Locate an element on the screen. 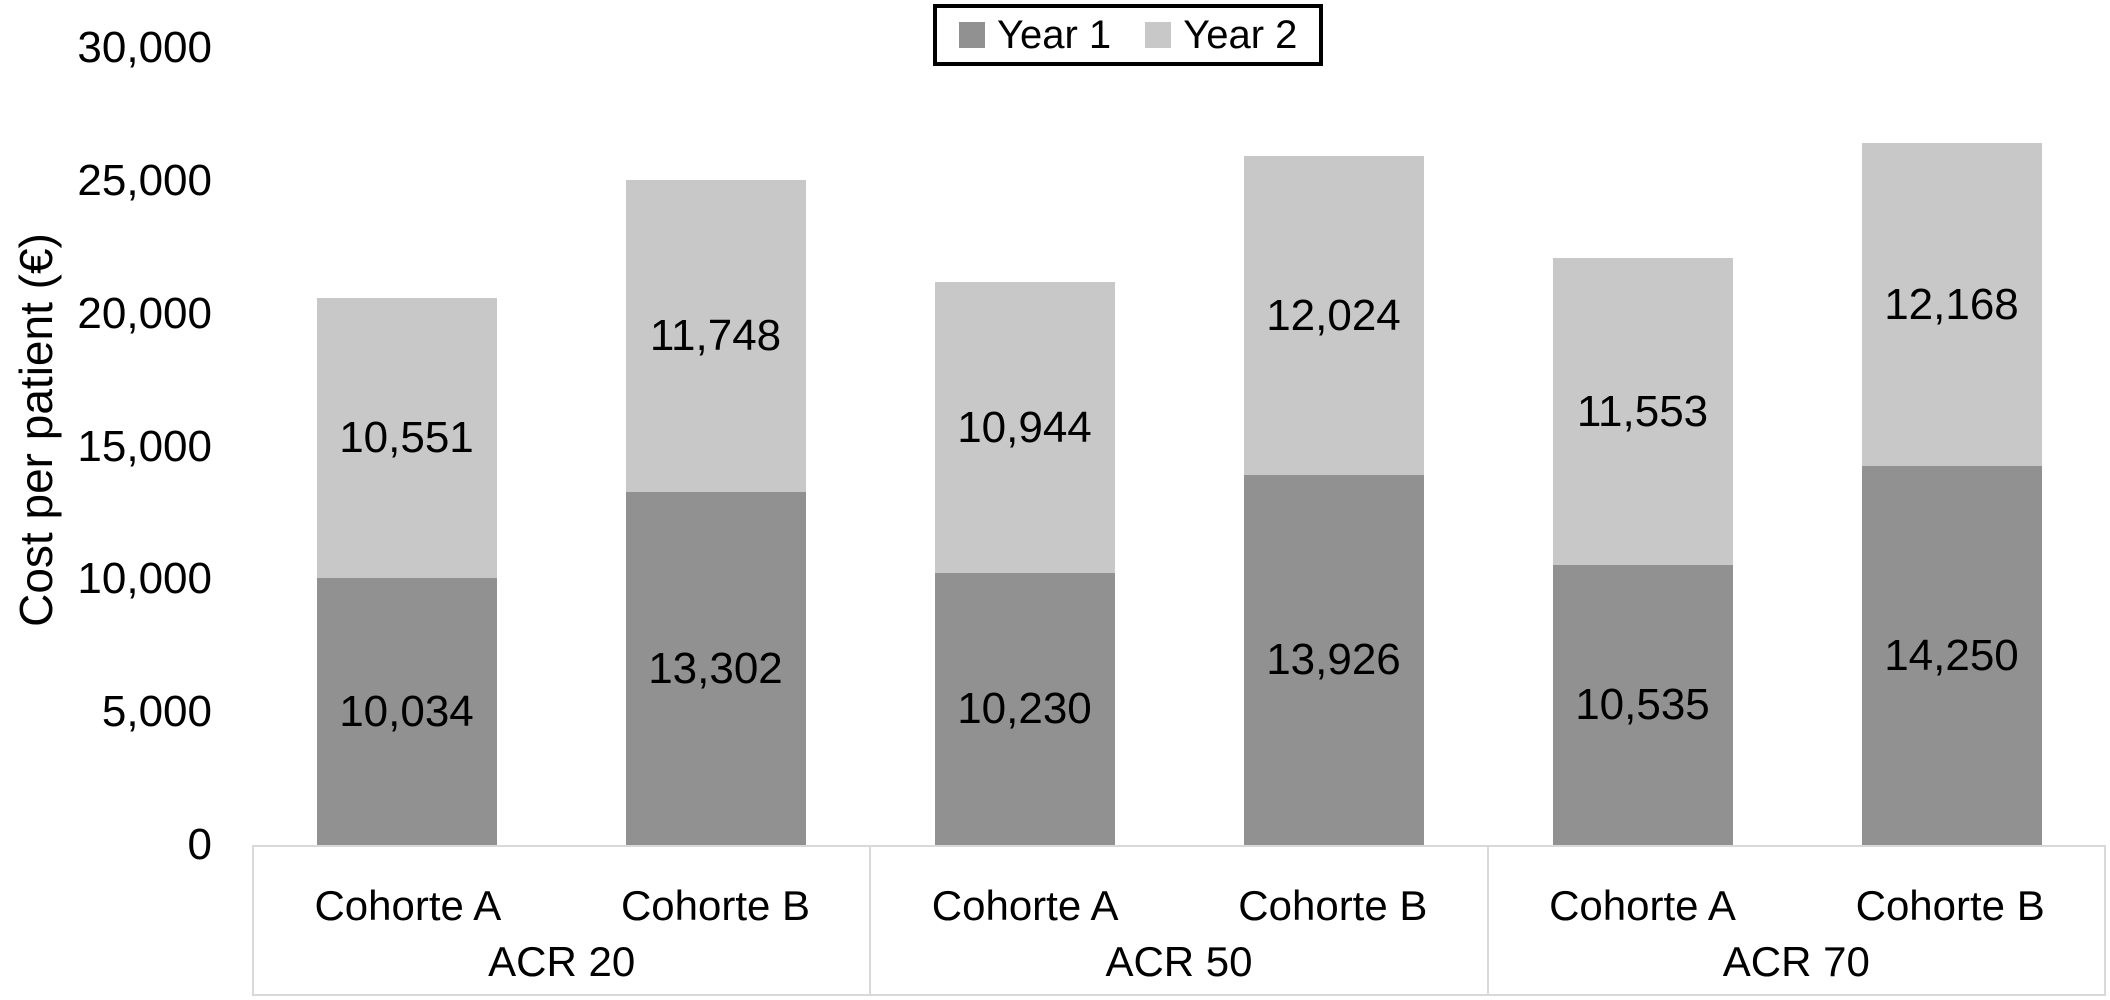 This screenshot has width=2110, height=1000. y-tick-label: 15,000 is located at coordinates (144, 446).